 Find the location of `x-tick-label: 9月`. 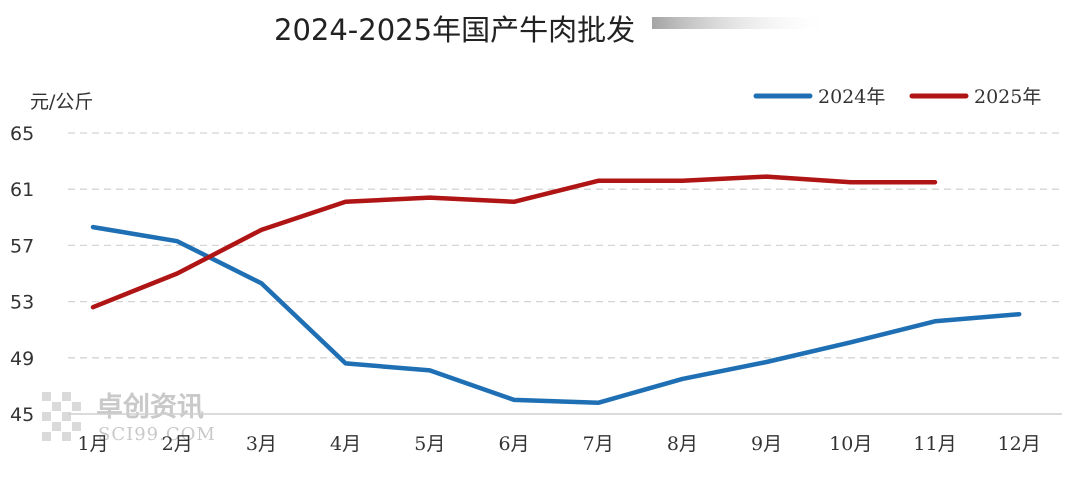

x-tick-label: 9月 is located at coordinates (766, 444).